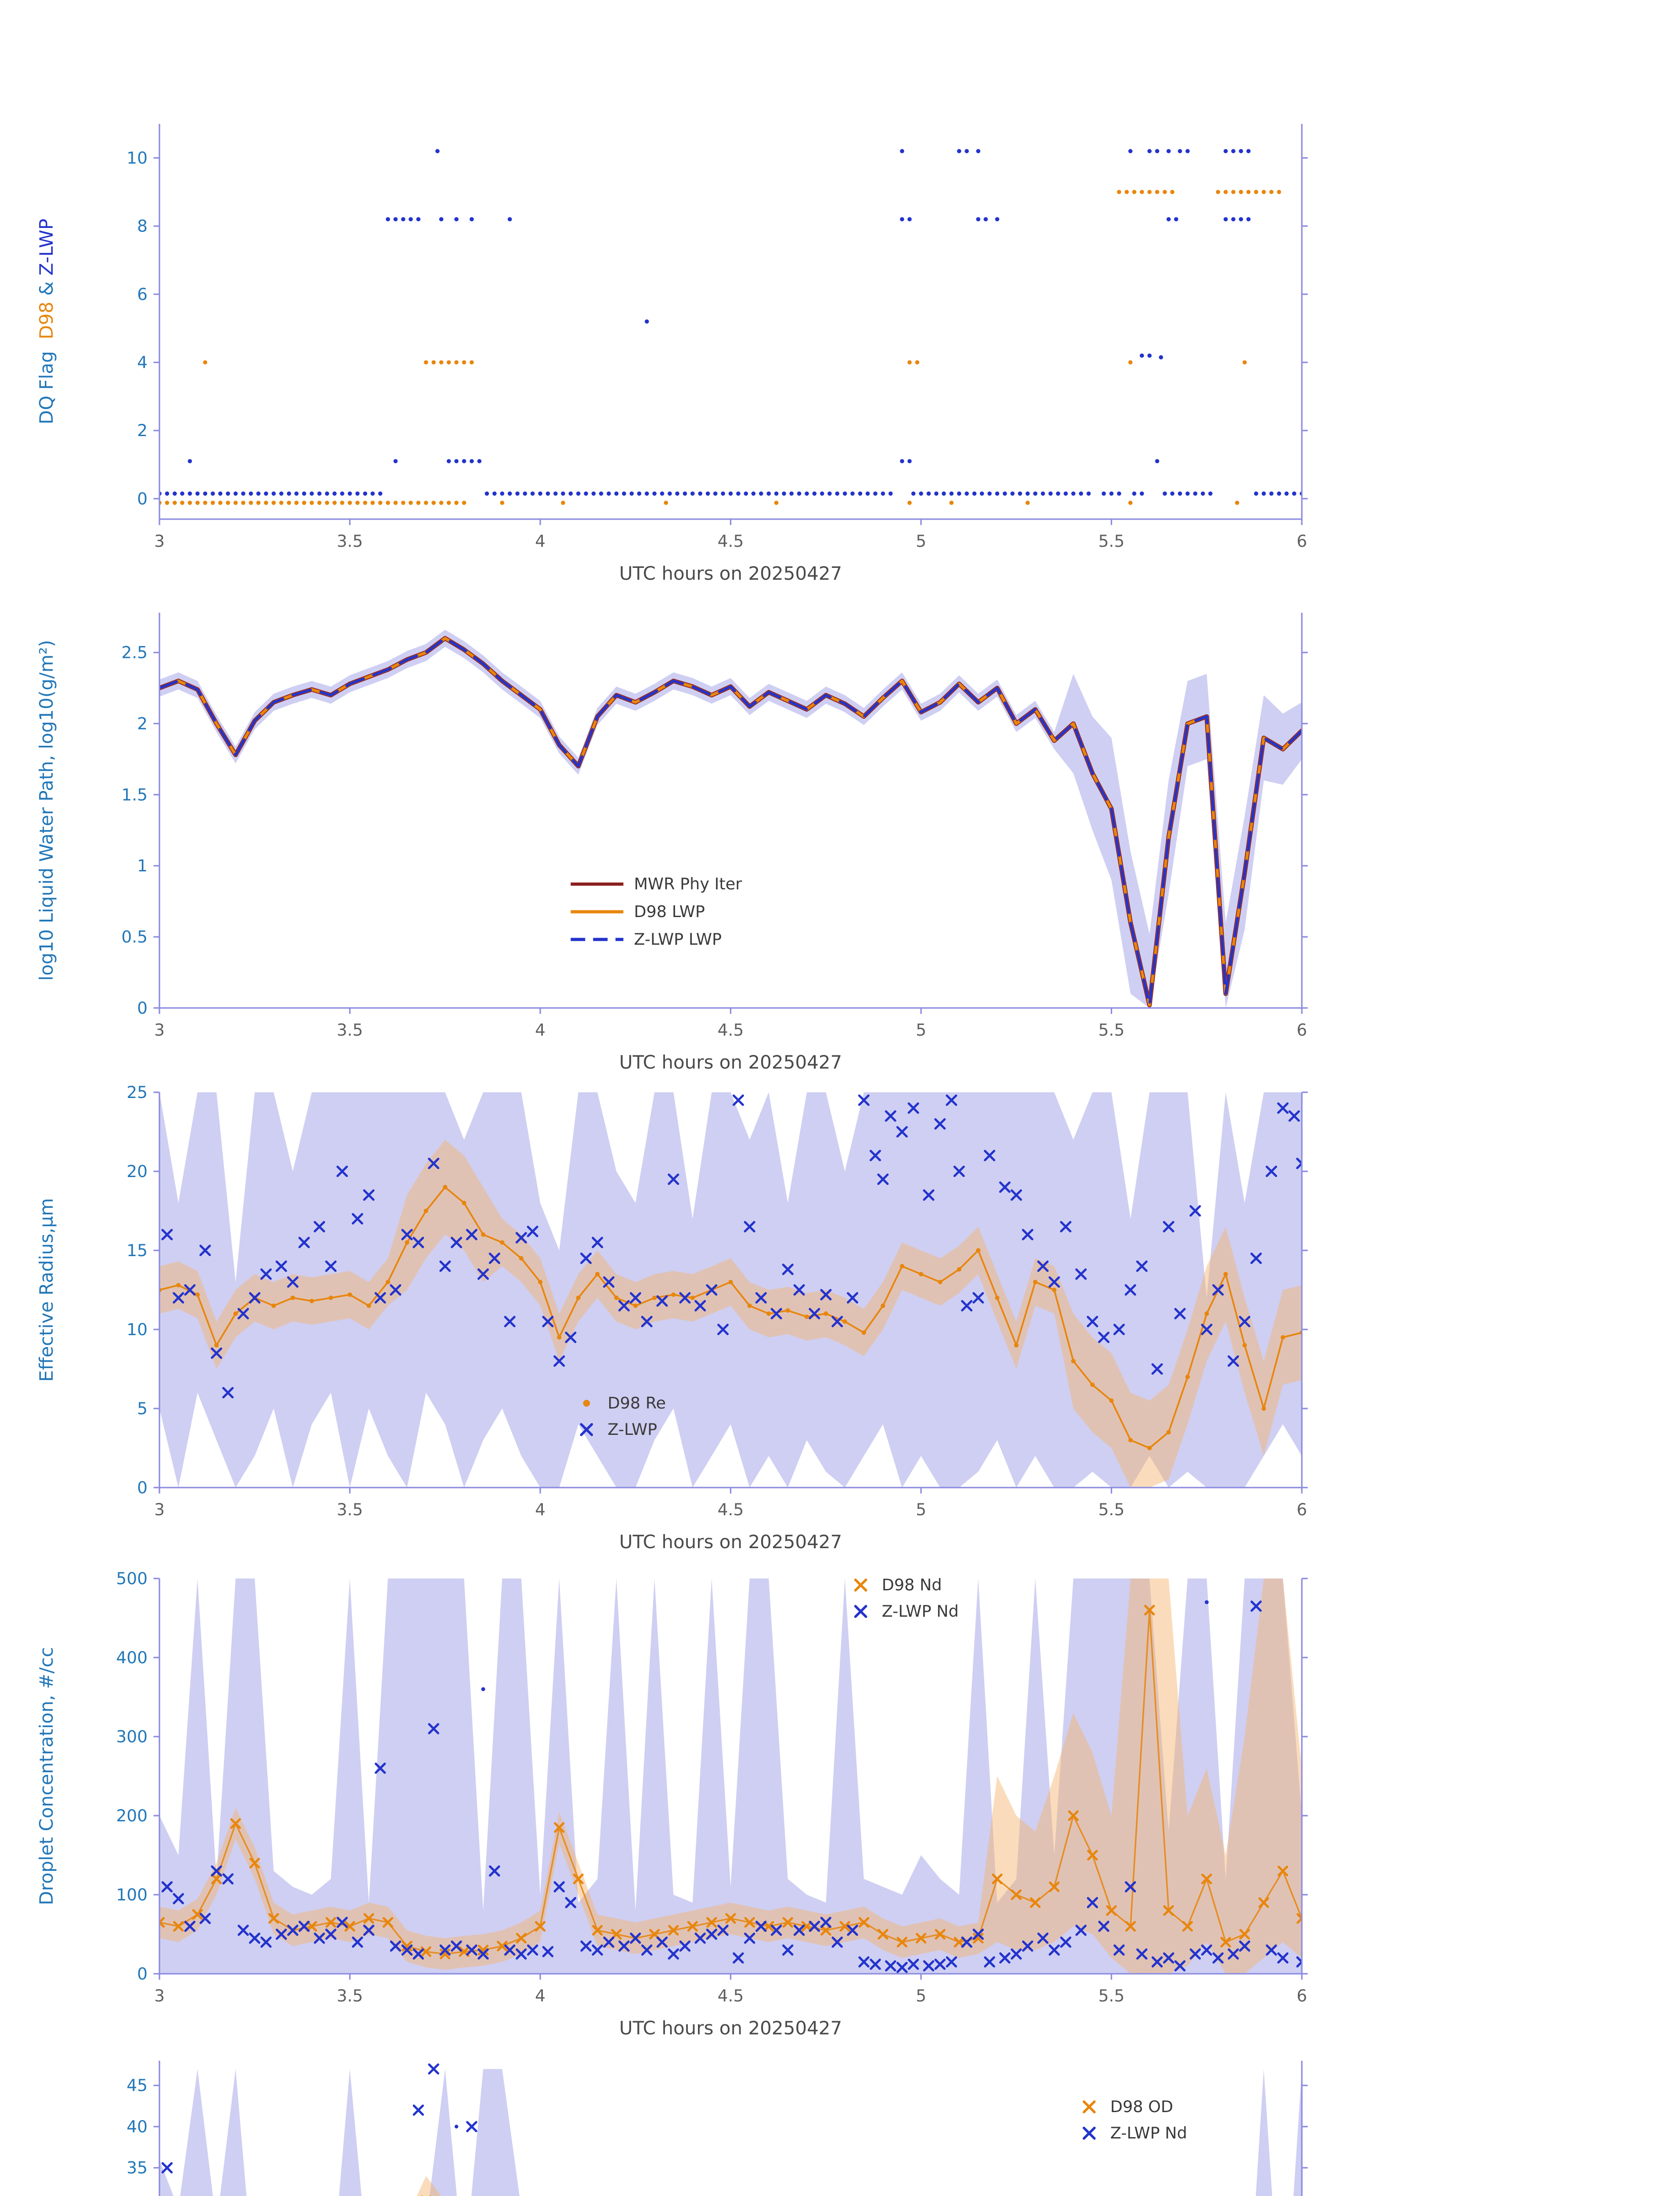 Image resolution: width=1680 pixels, height=2196 pixels. I want to click on legend-label: Z-LWP LWP, so click(678, 939).